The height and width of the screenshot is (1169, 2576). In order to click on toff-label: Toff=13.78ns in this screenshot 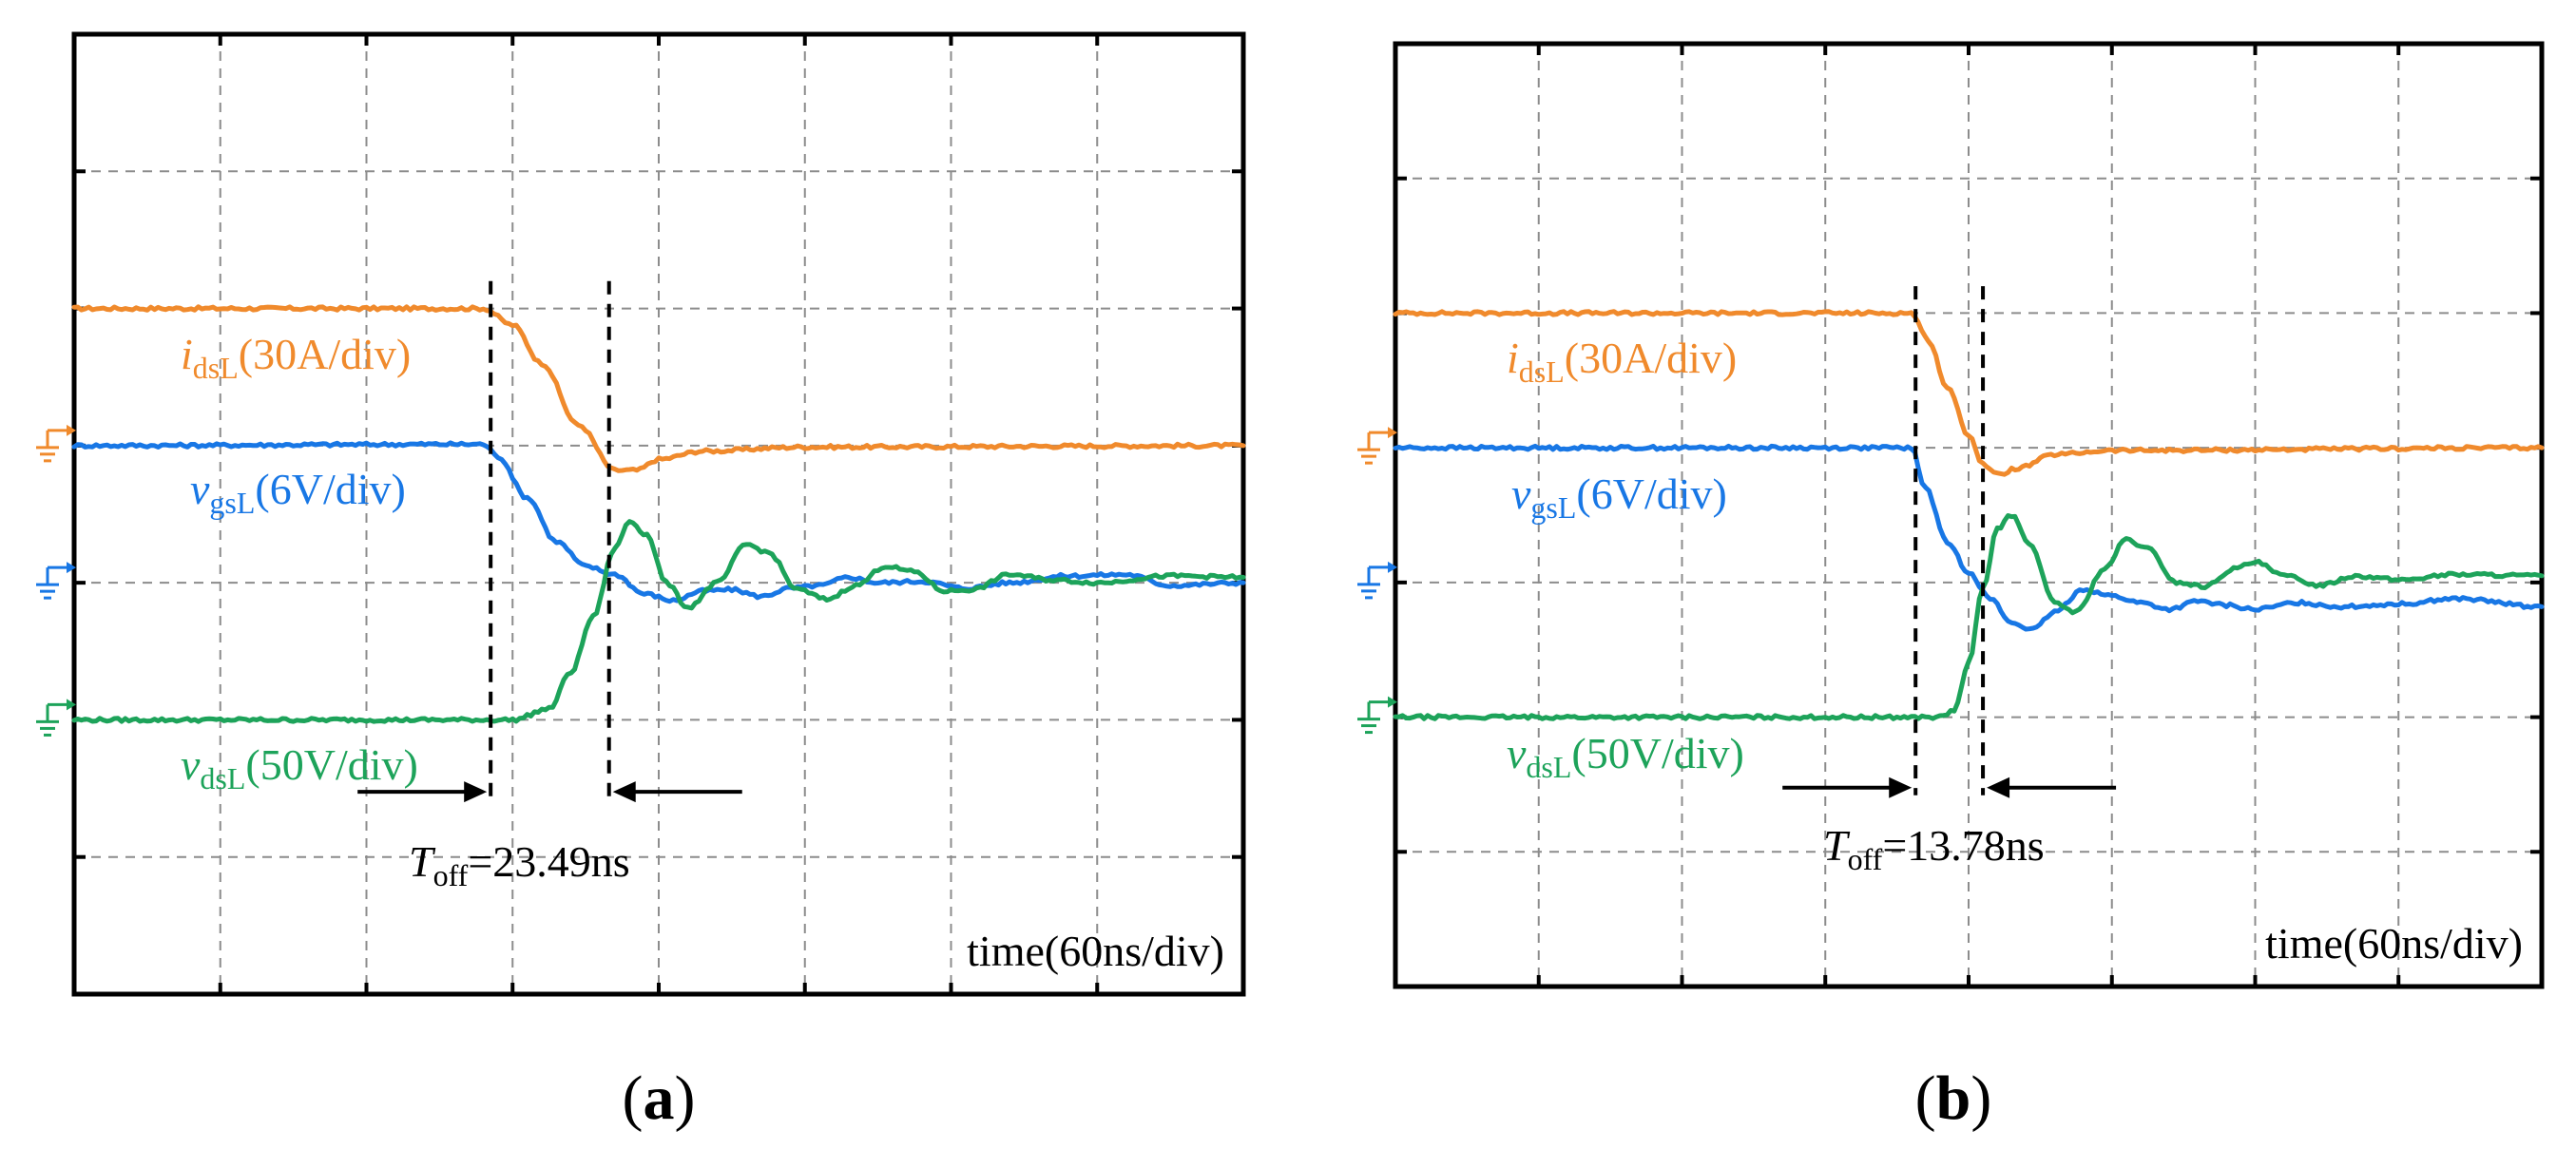, I will do `click(1934, 848)`.